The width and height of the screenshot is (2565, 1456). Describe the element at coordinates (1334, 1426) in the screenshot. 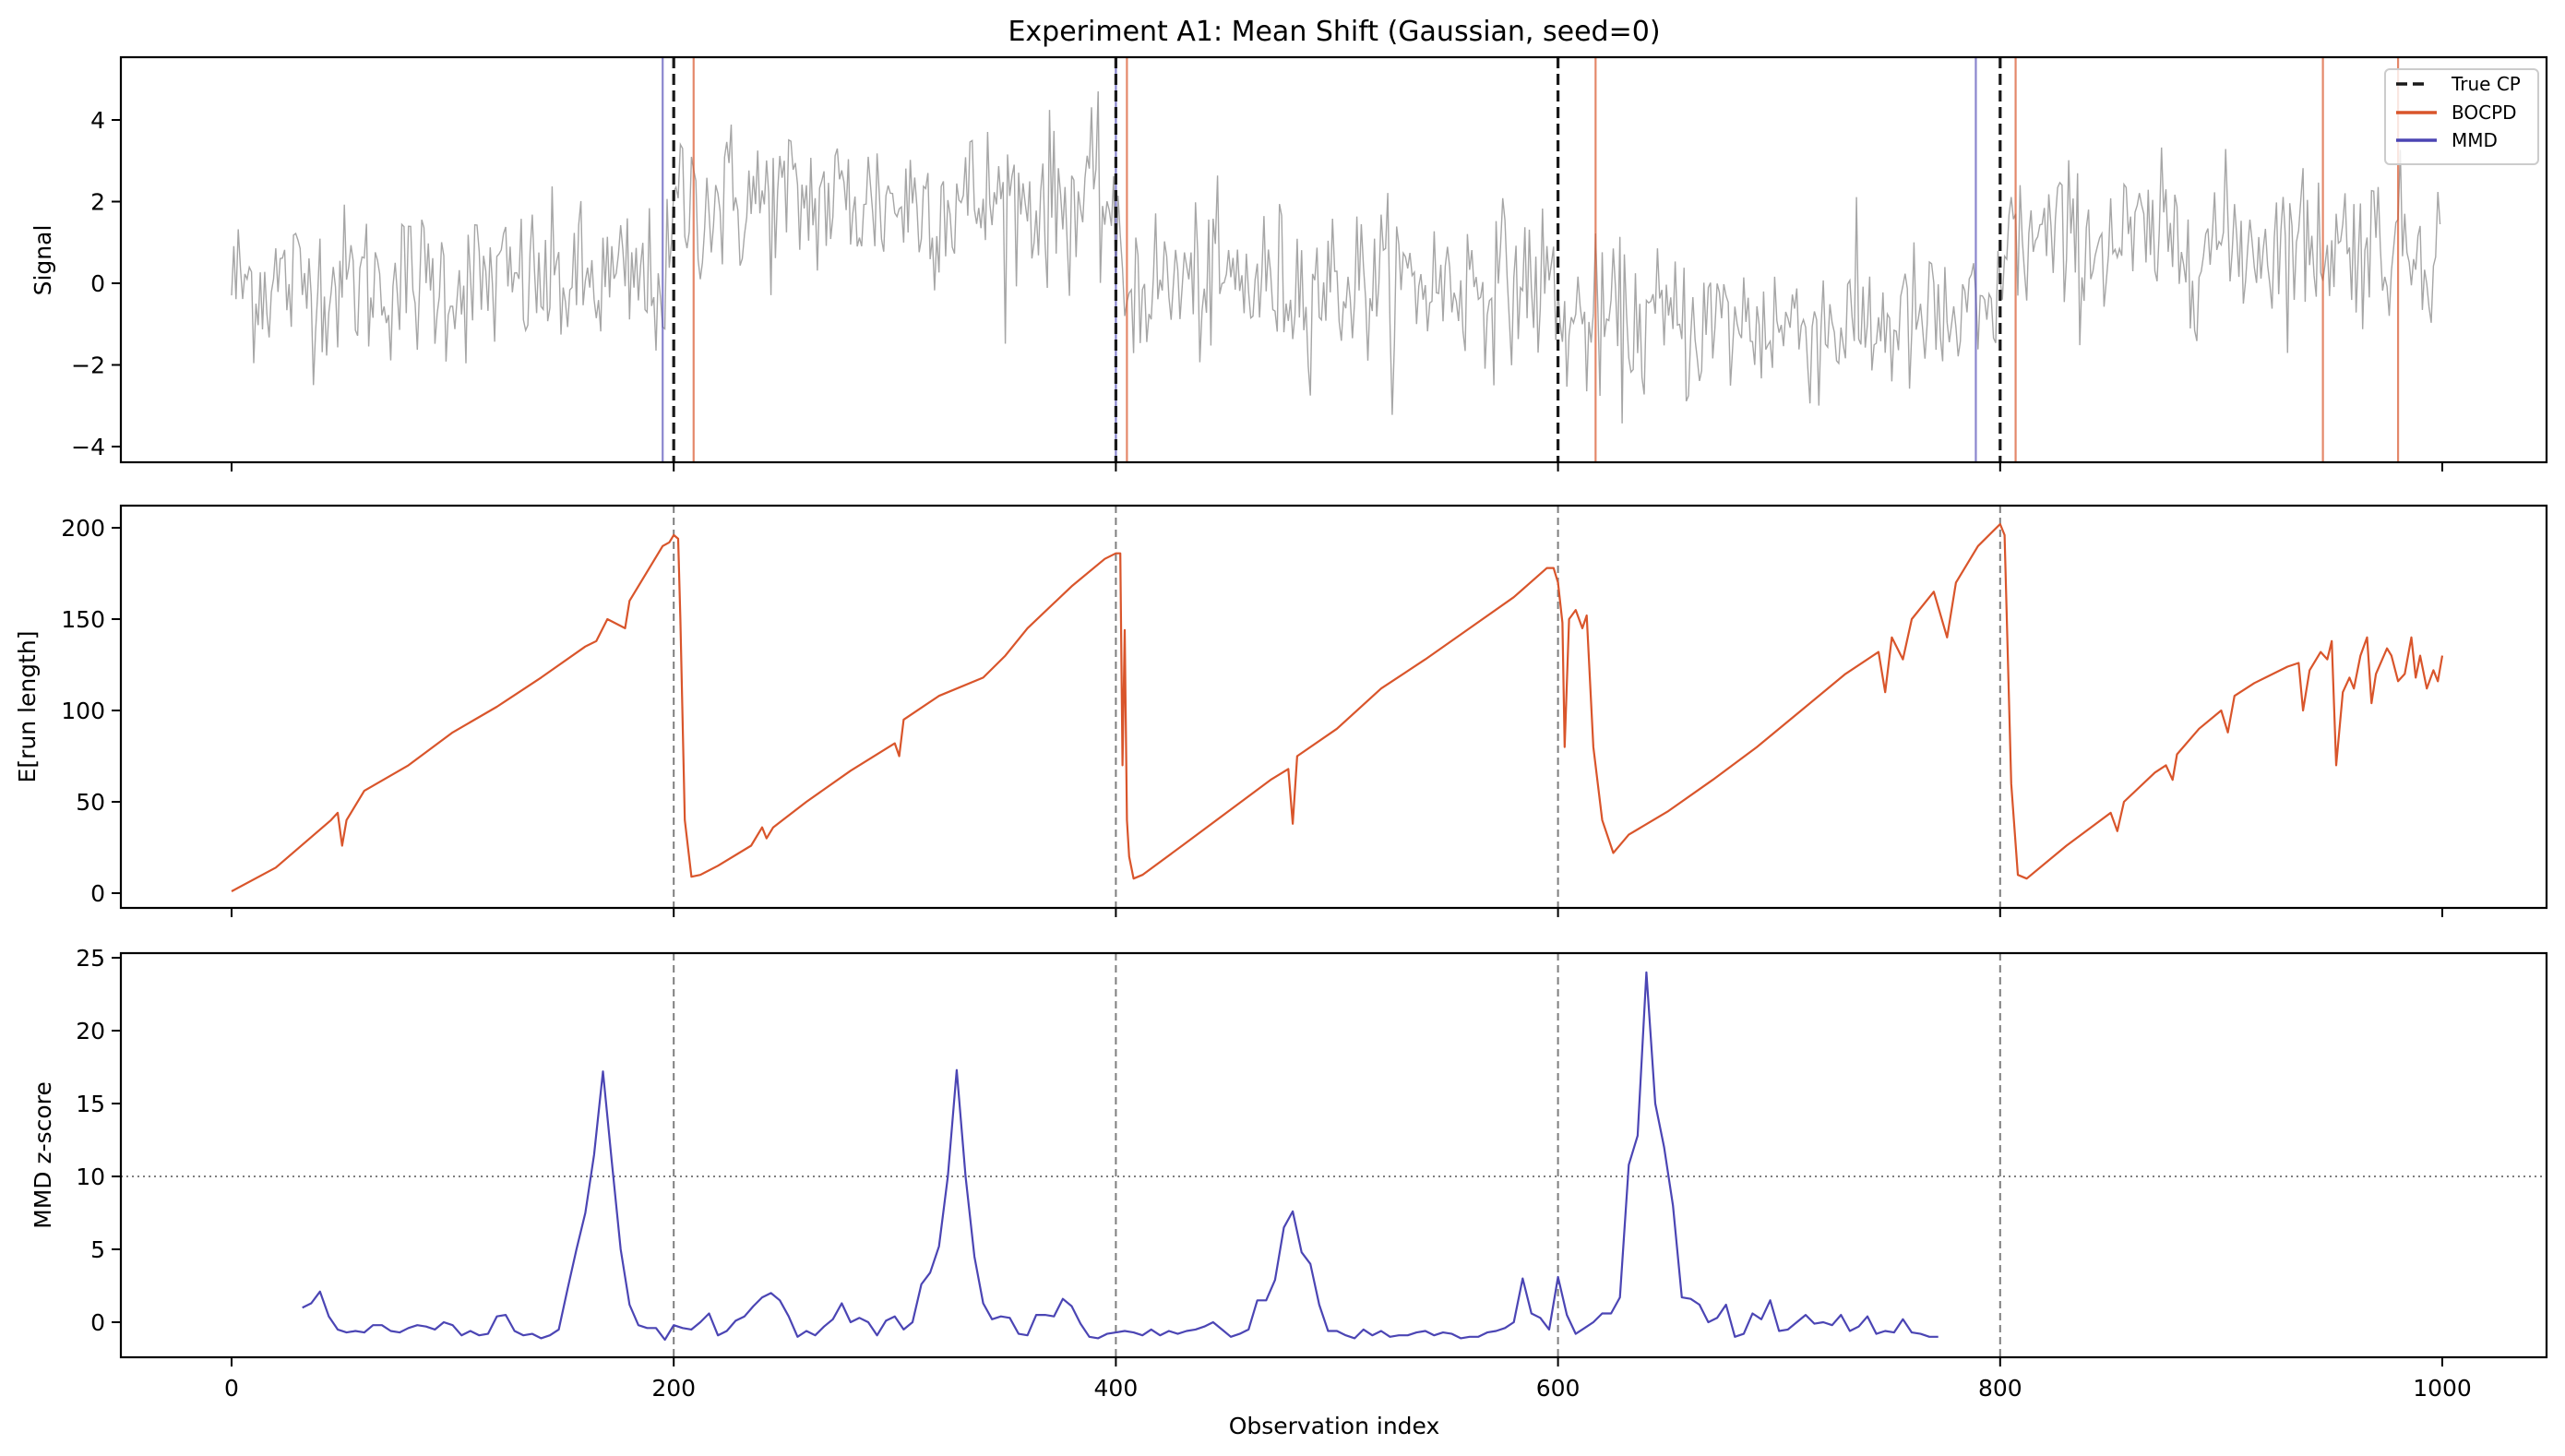

I see `x-axis-label: Observation index` at that location.